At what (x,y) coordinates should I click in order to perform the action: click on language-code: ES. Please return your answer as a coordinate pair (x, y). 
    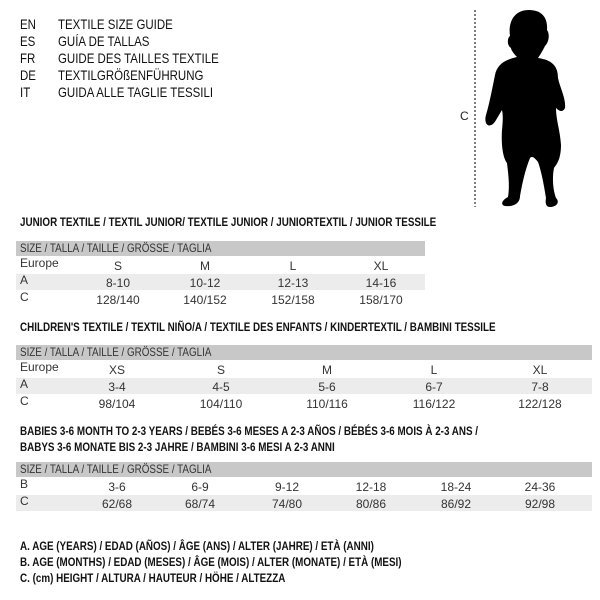
    Looking at the image, I should click on (28, 41).